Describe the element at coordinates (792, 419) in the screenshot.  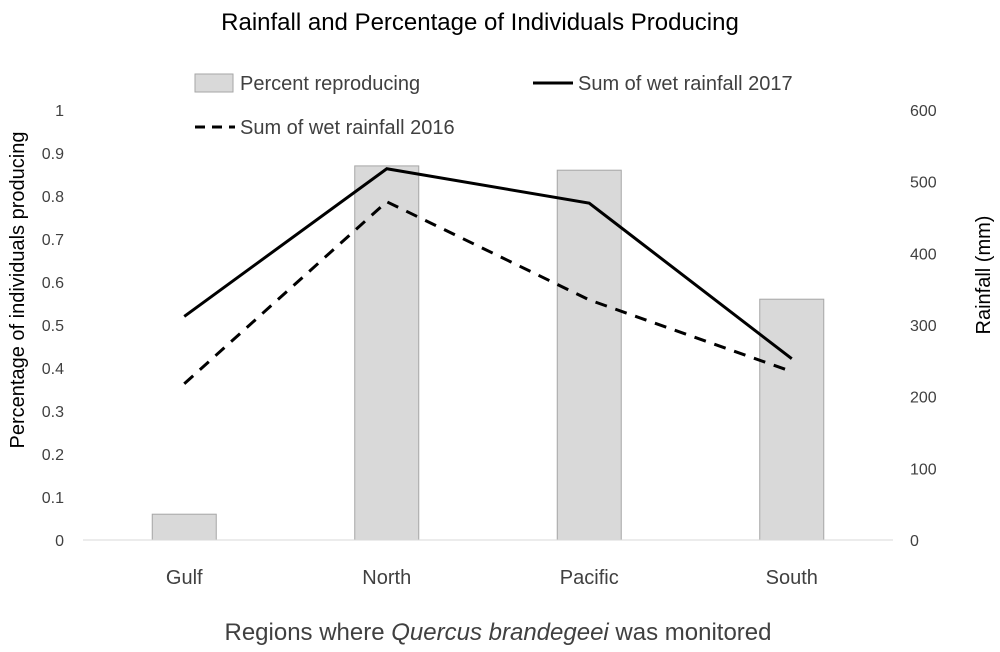
I see `bar-south` at that location.